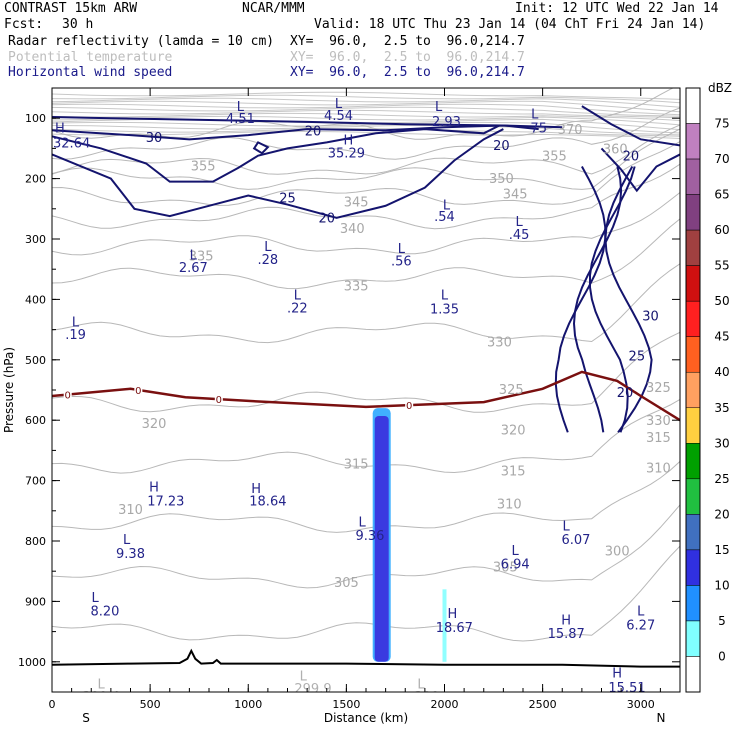  I want to click on zero-isotherm-label: 0, so click(68, 396).